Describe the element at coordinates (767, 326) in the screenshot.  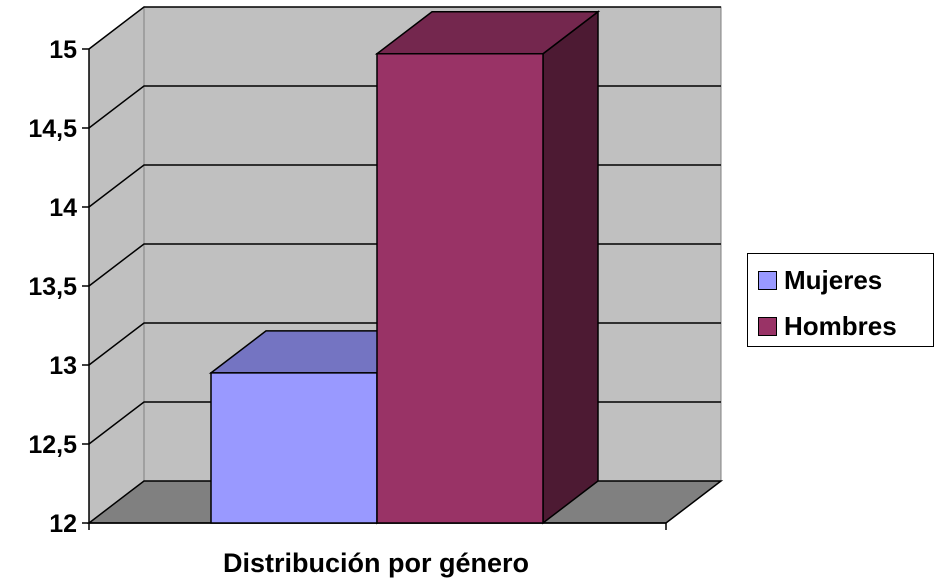
I see `legend-swatch-hombres` at that location.